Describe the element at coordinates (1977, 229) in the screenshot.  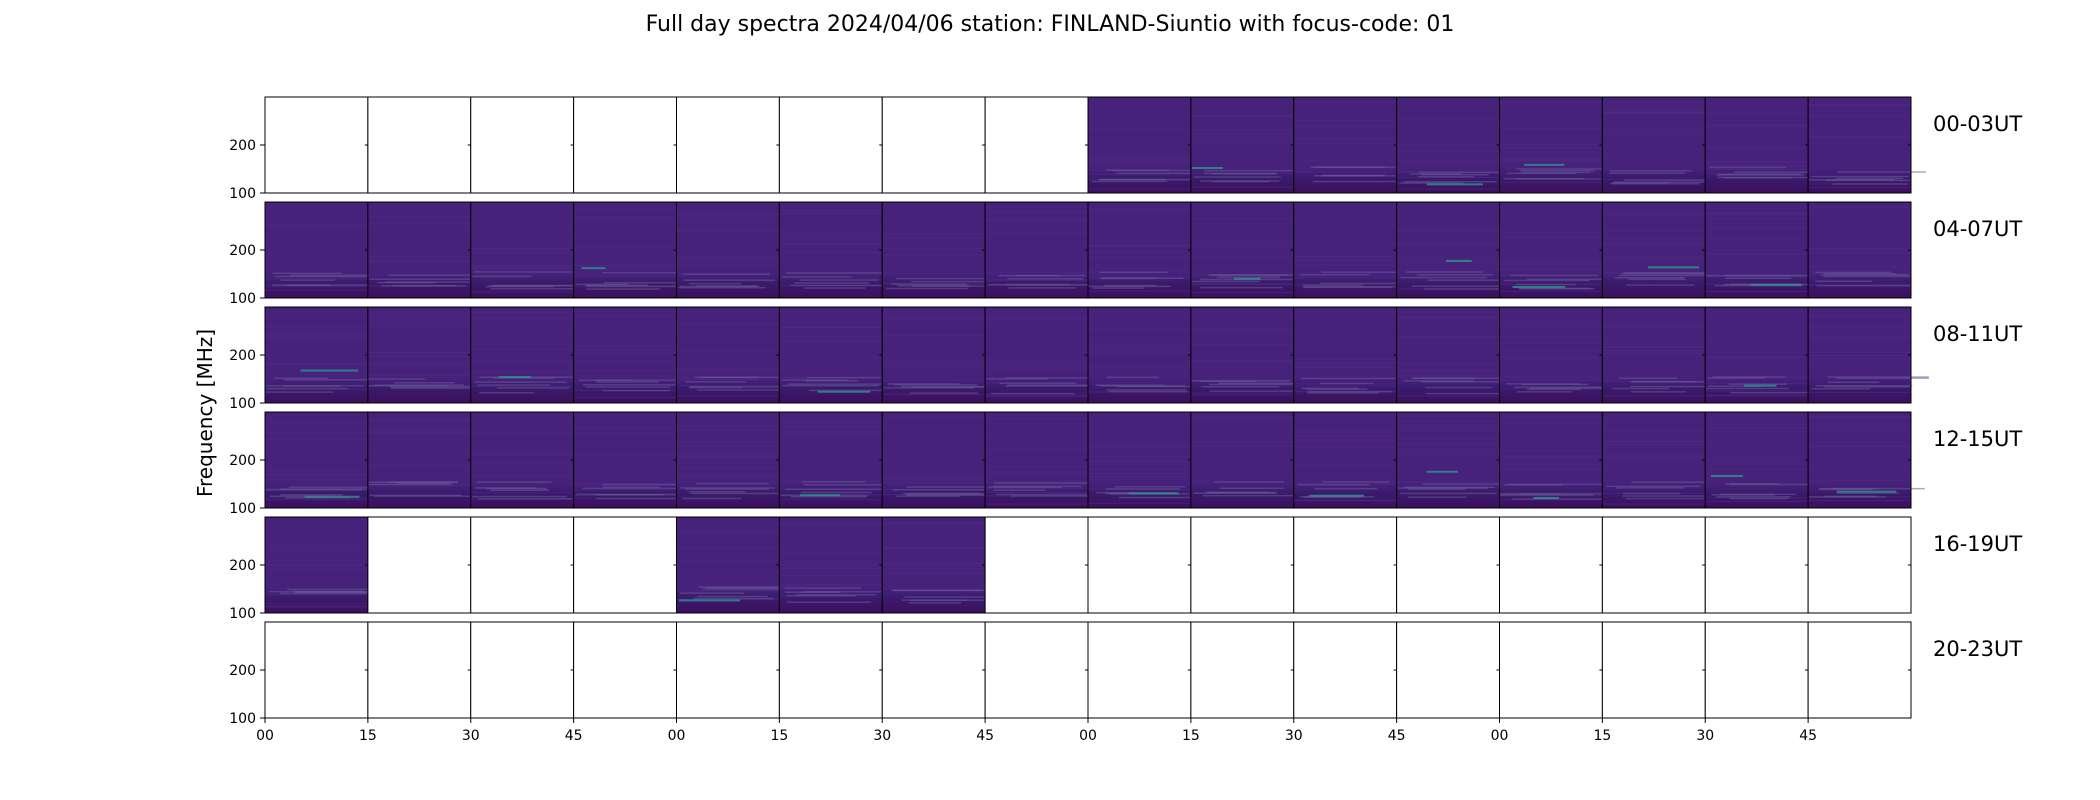
I see `row-time-label: 04-07UT` at that location.